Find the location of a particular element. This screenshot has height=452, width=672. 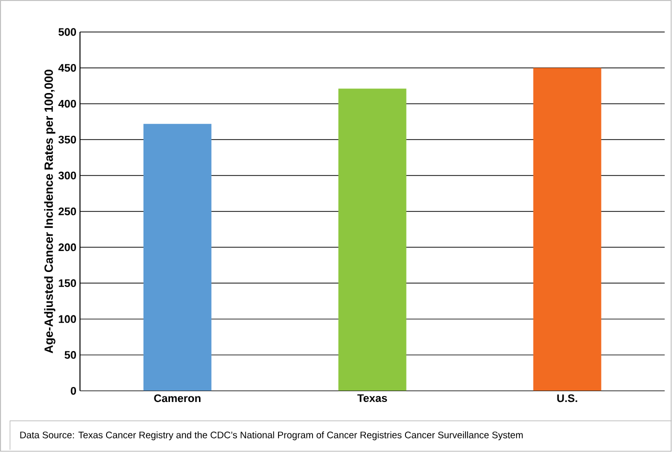

source-note: Data Source: Texas Cancer Registry and the CDC’s National Program of Cancer Registries Cancer Surveillance System is located at coordinates (271, 435).